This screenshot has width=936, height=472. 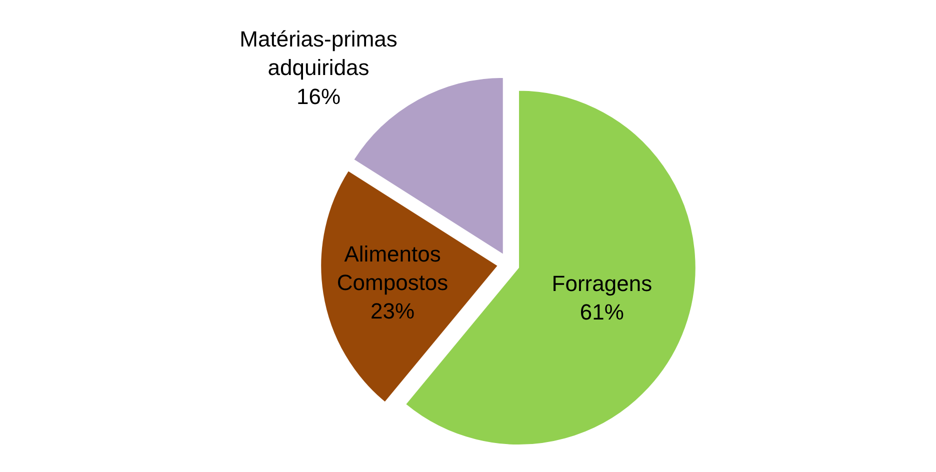 What do you see at coordinates (318, 96) in the screenshot?
I see `data-label: 16%` at bounding box center [318, 96].